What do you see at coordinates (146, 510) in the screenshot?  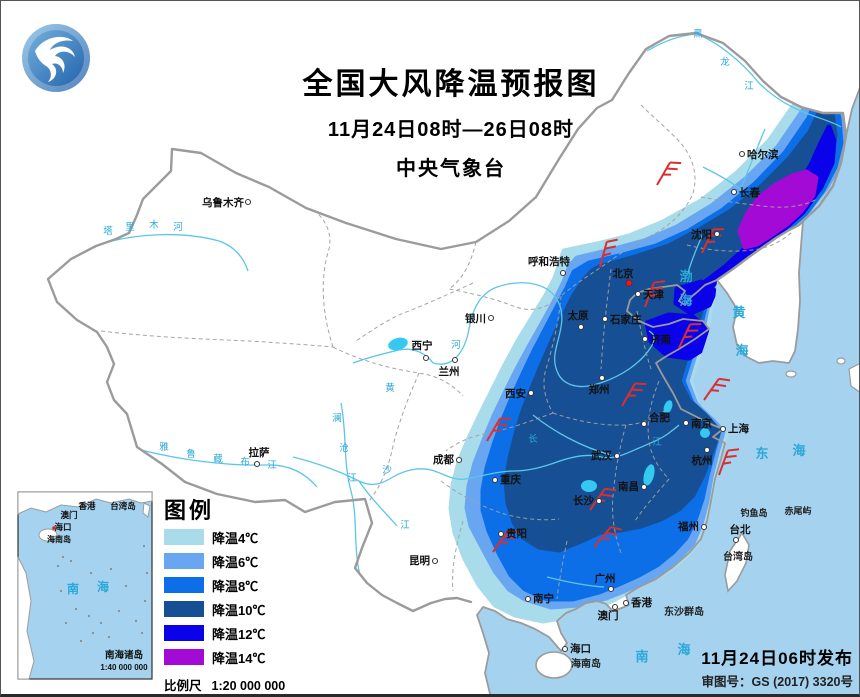 I see `inset-taiwan` at bounding box center [146, 510].